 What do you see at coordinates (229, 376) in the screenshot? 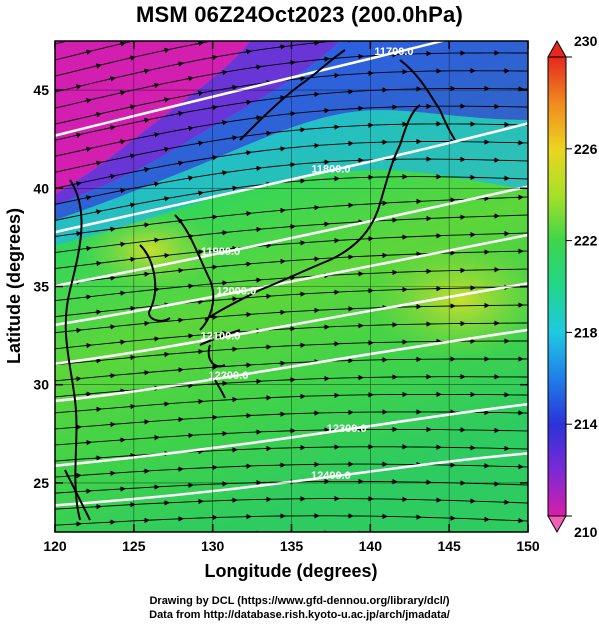
I see `contour-label: 12200.0` at bounding box center [229, 376].